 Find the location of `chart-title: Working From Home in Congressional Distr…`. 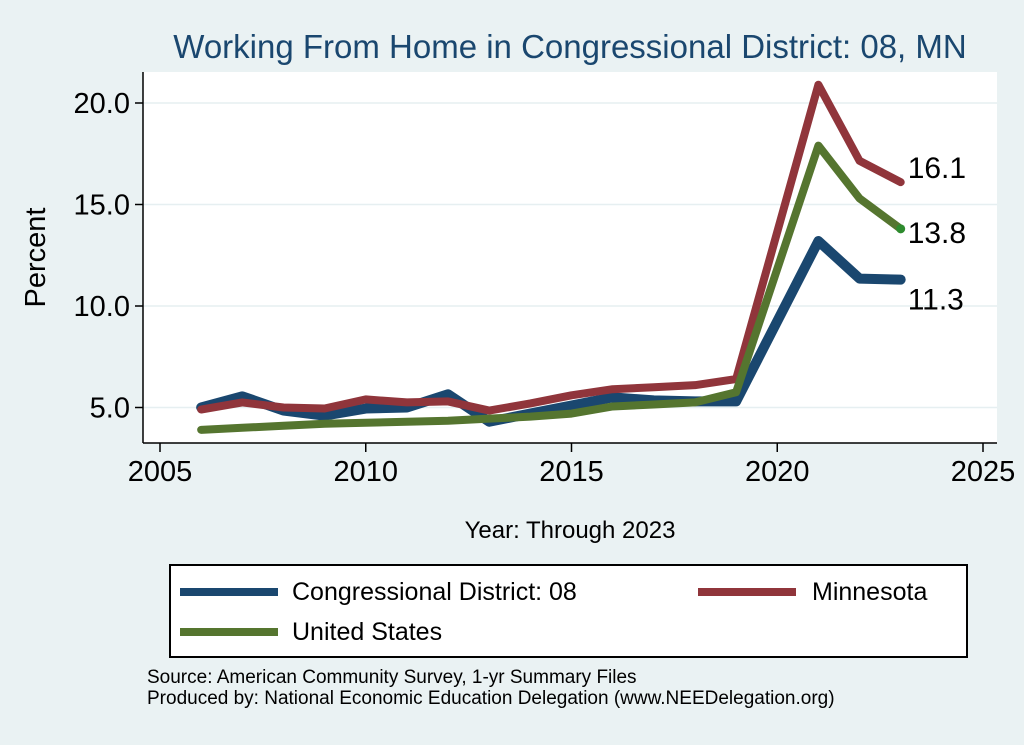

chart-title: Working From Home in Congressional Distr… is located at coordinates (570, 46).